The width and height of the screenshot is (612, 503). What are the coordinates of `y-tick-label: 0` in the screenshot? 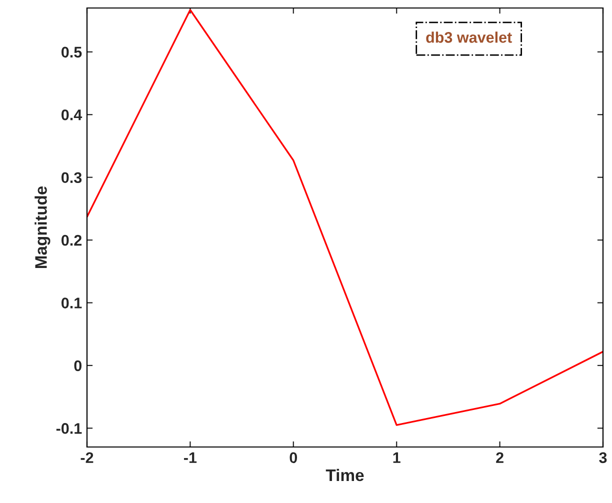 It's located at (78, 366).